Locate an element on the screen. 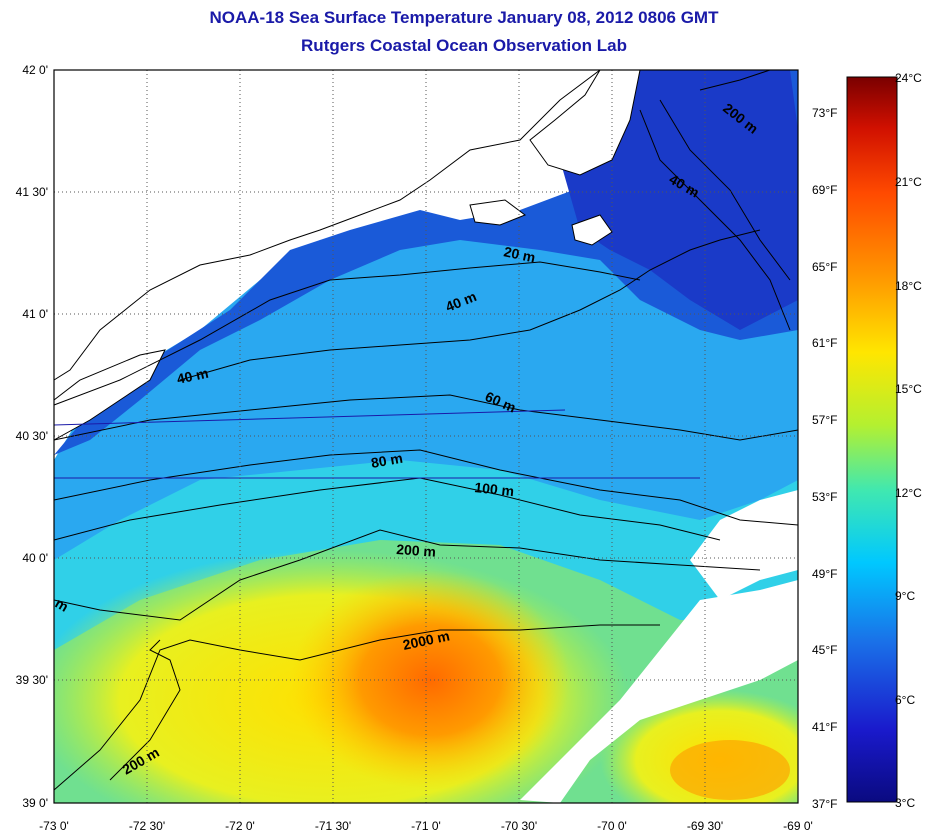 This screenshot has height=840, width=928. fahrenheit-tick: 61°F is located at coordinates (824, 343).